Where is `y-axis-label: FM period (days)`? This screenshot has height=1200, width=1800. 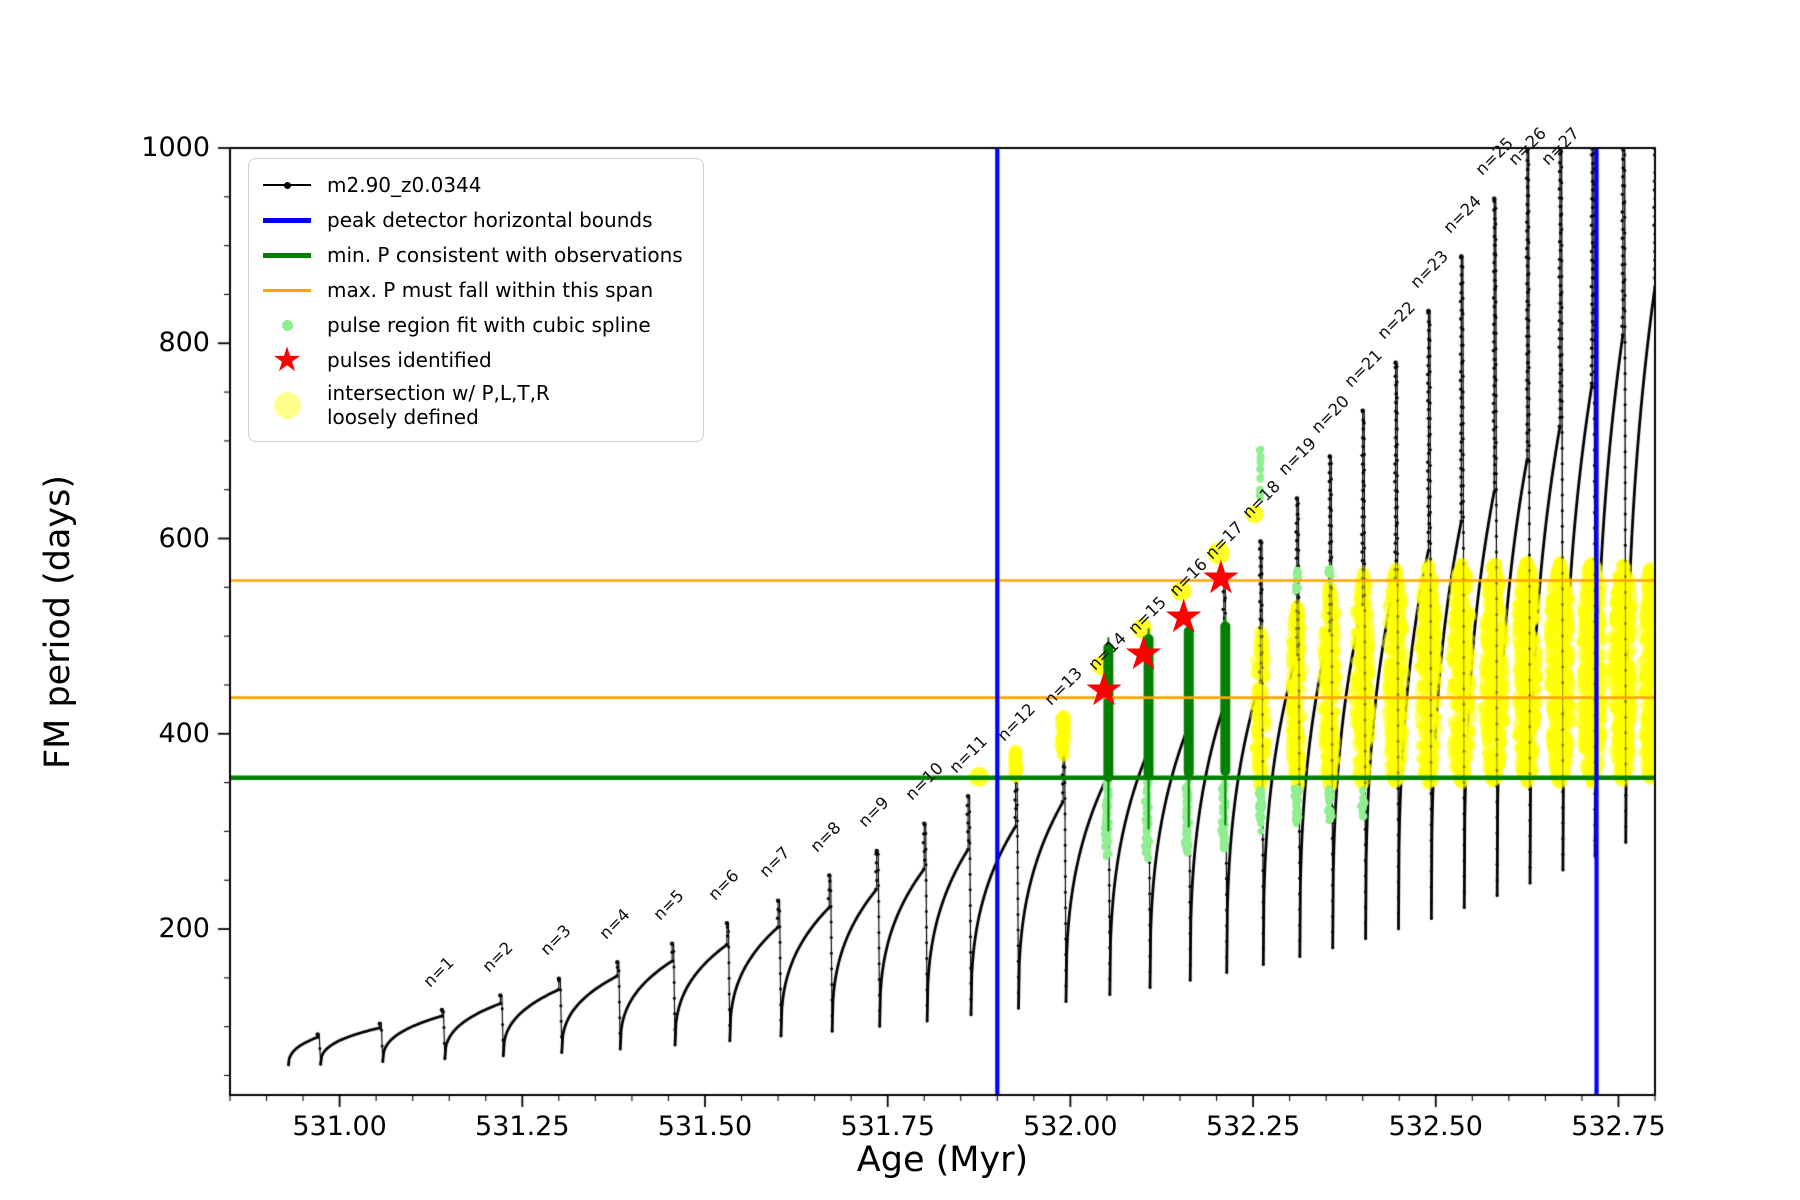 y-axis-label: FM period (days) is located at coordinates (58, 621).